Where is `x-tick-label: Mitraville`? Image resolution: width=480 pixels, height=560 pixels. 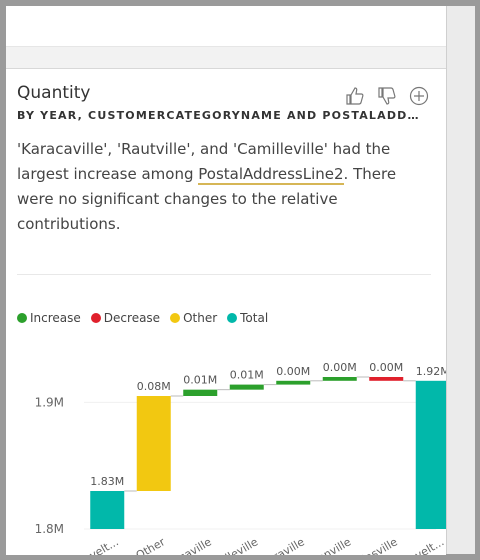
x-tick-label: Mitraville is located at coordinates (281, 545).